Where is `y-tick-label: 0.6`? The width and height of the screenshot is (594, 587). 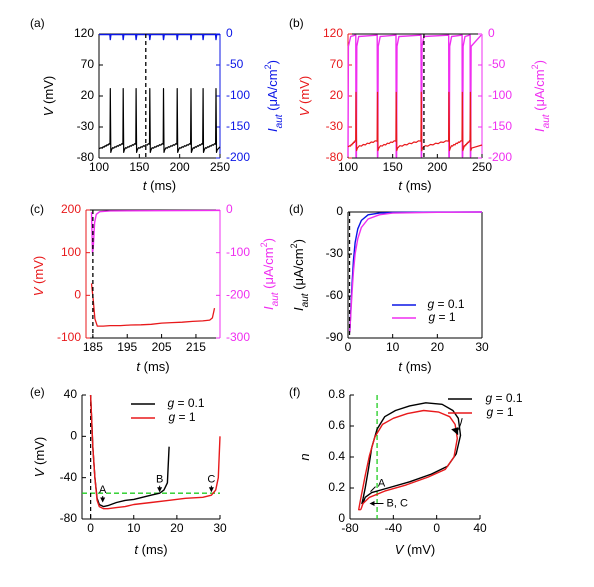 y-tick-label: 0.6 is located at coordinates (336, 425).